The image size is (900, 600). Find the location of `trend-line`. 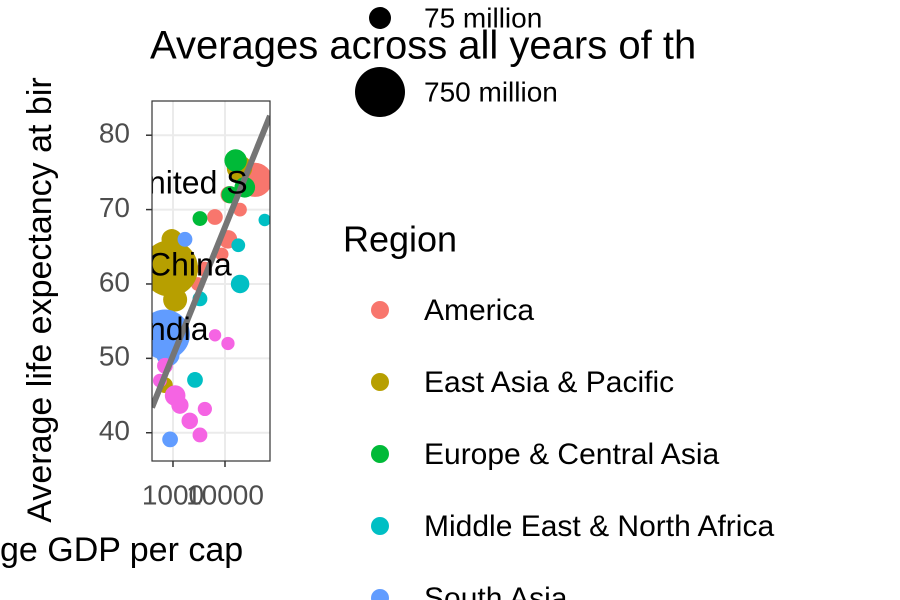

trend-line is located at coordinates (211, 261).